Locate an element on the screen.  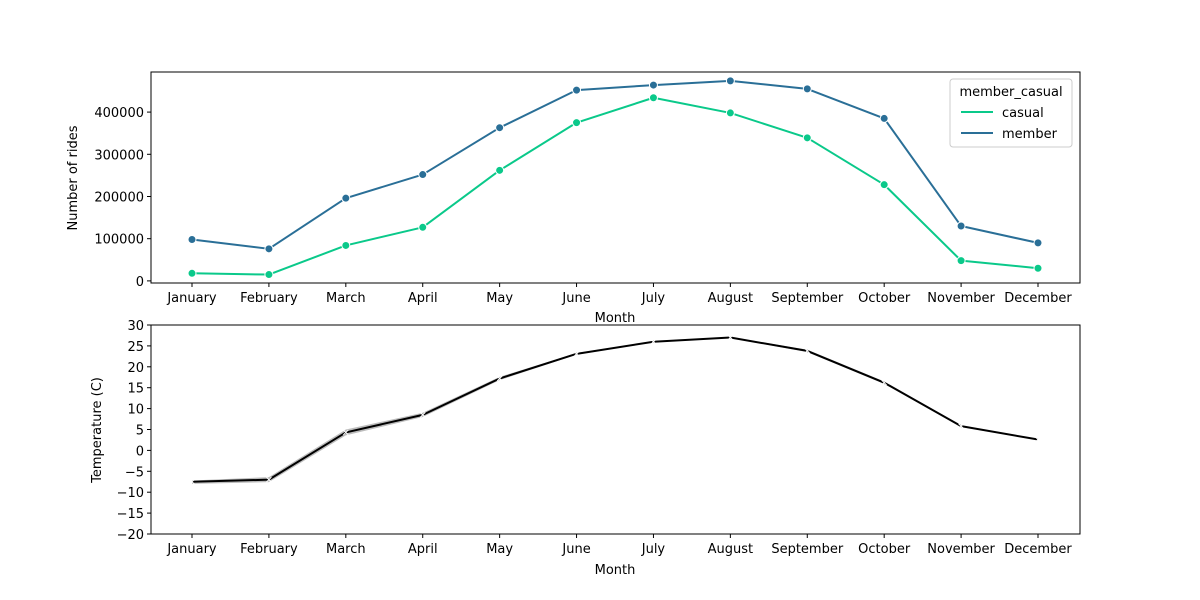
temperature-x-axis-label: Month is located at coordinates (615, 570).